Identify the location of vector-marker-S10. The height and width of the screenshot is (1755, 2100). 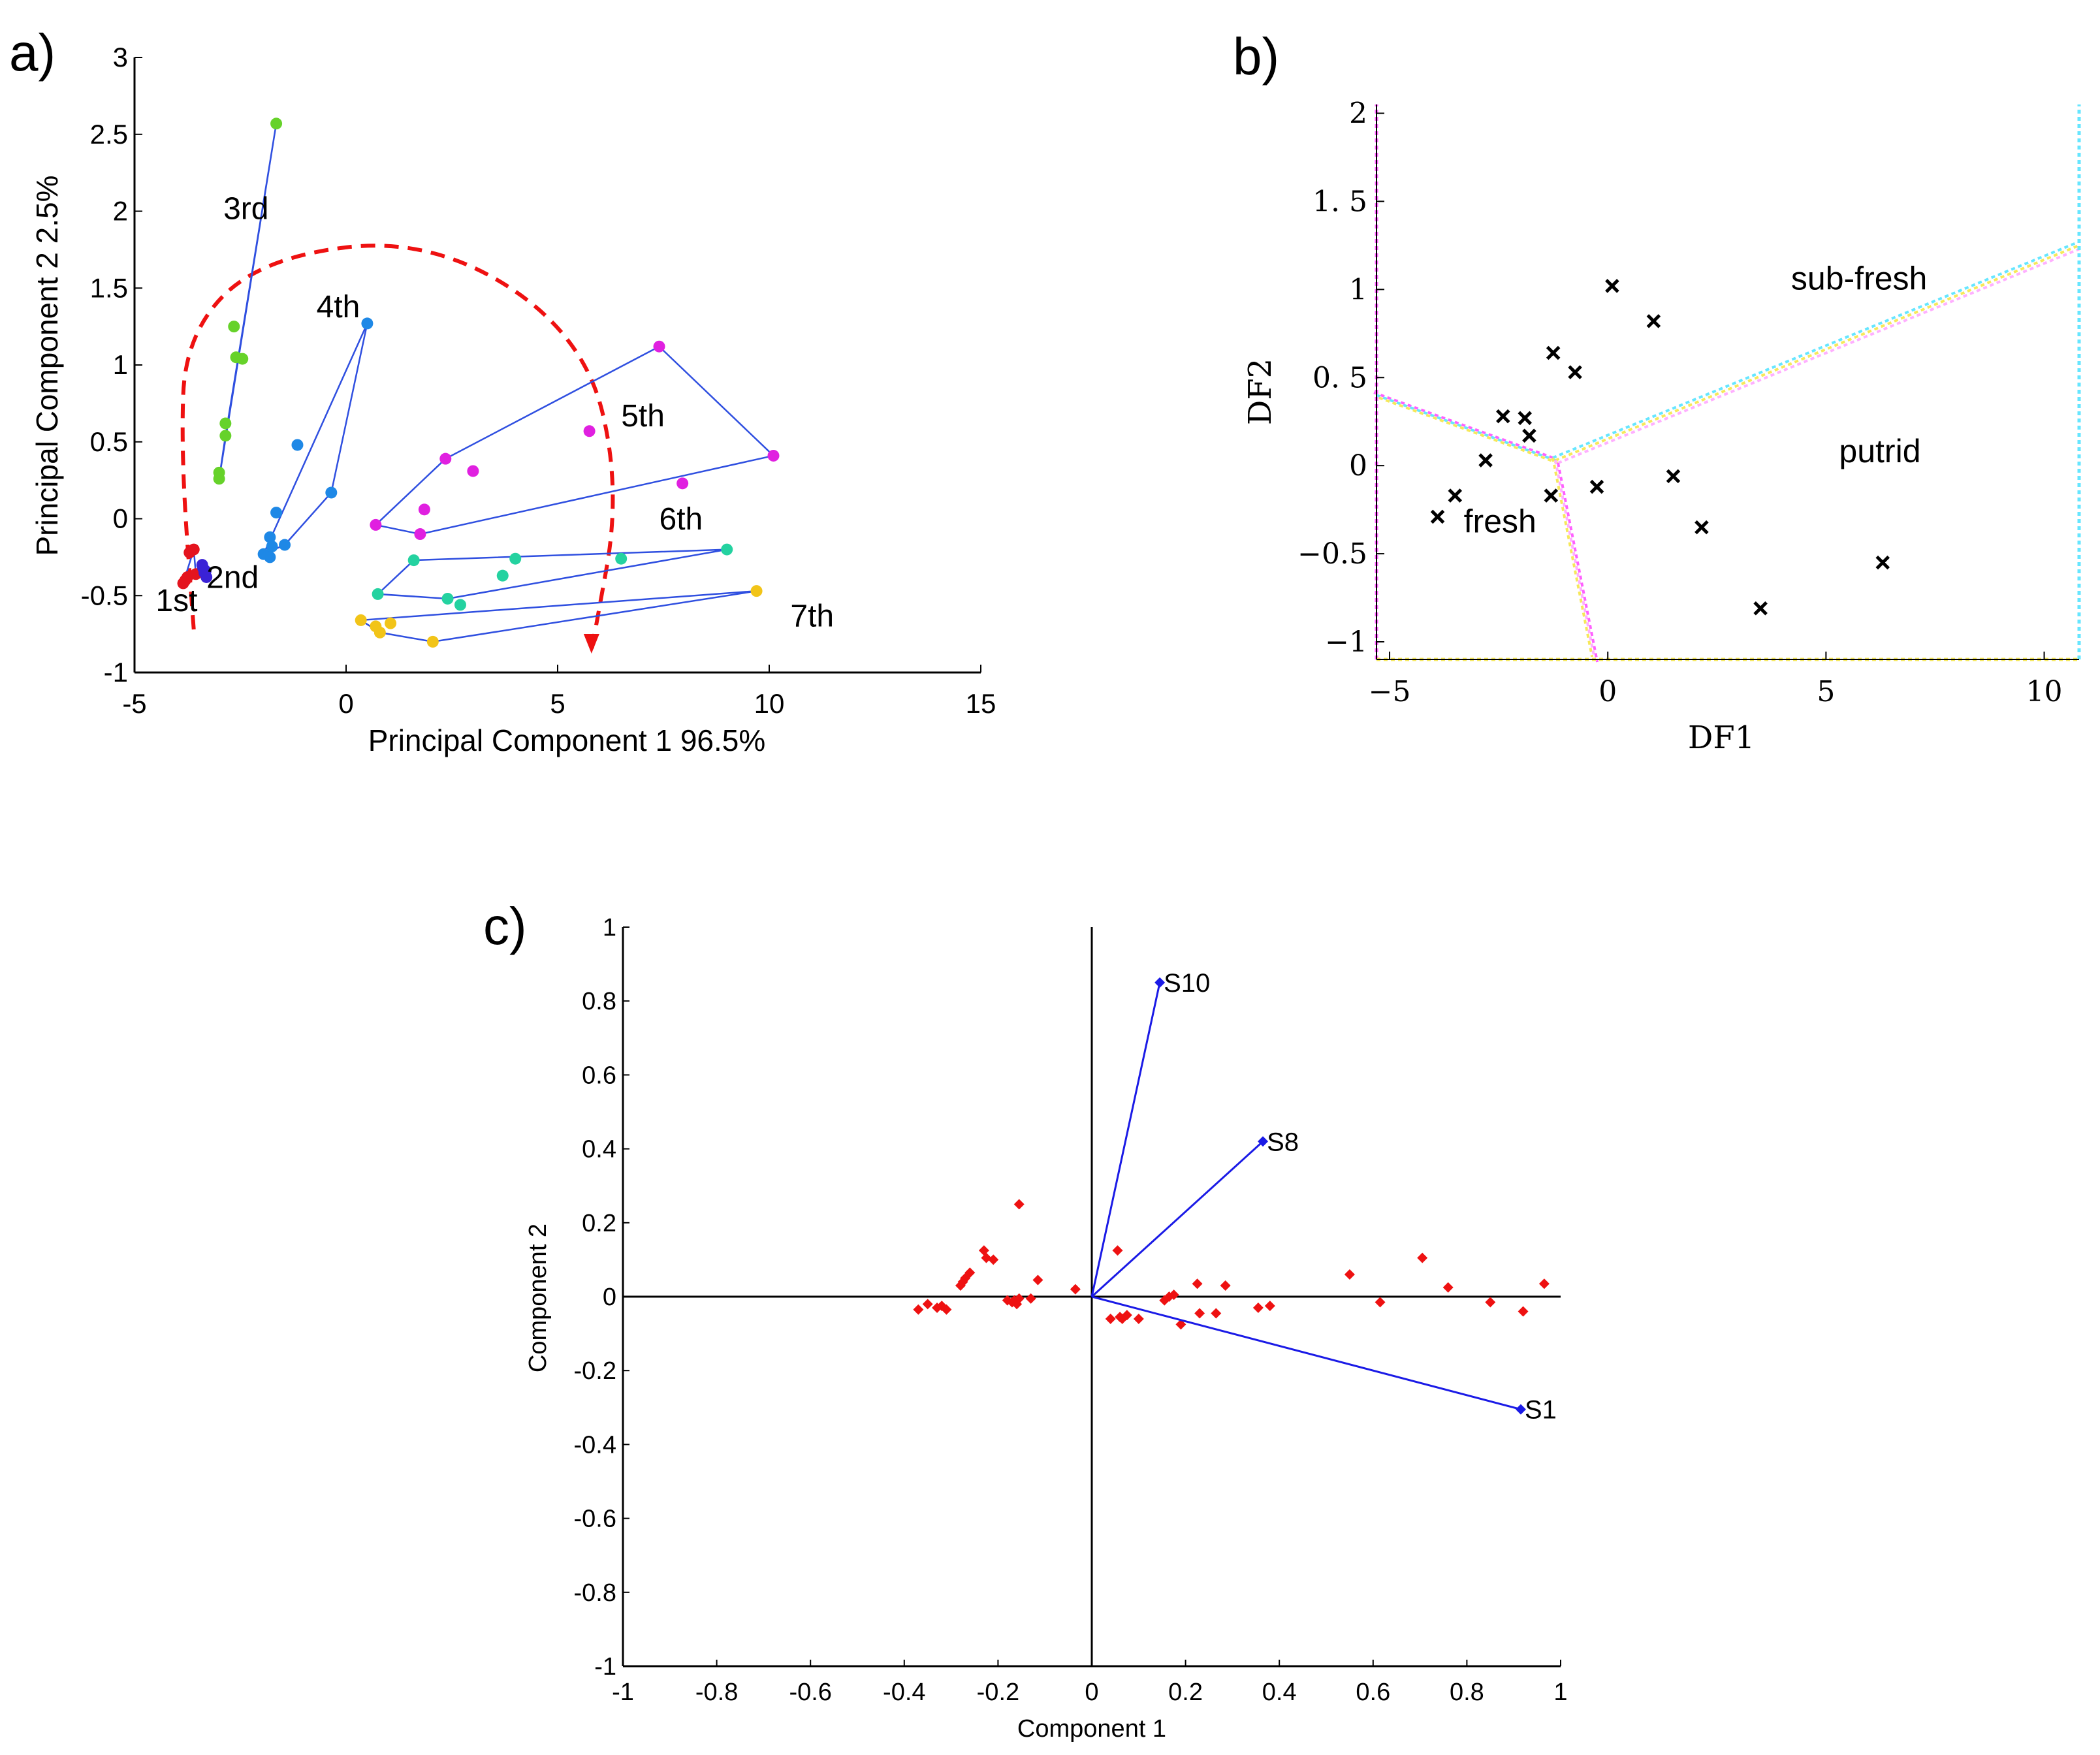
(1160, 982).